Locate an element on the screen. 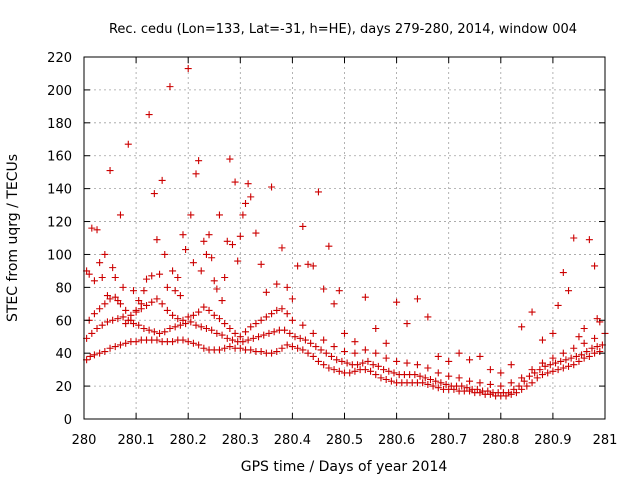 This screenshot has width=640, height=480. y-tick-label: 200 is located at coordinates (59, 91).